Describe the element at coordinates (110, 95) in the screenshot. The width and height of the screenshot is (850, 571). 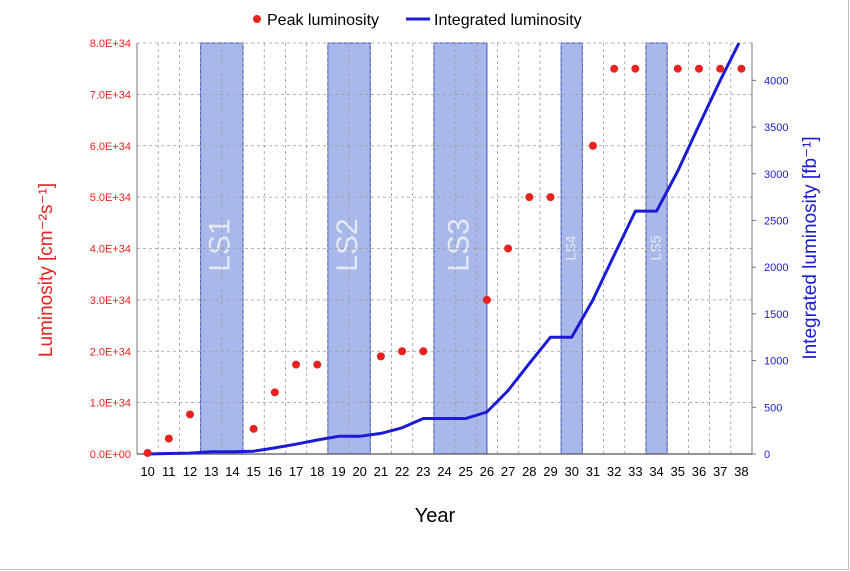
I see `left-tick-label: 7.0E+34` at that location.